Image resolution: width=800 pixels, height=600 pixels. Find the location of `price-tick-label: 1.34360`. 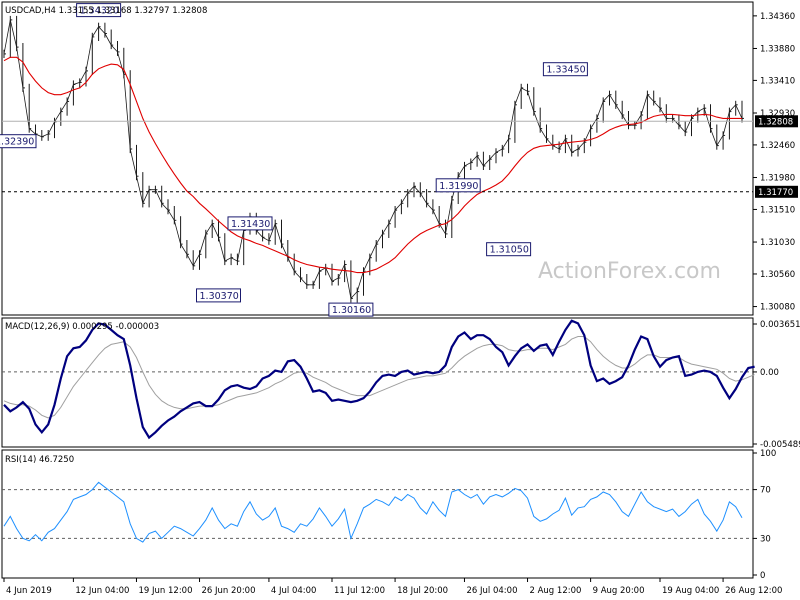

price-tick-label: 1.34360 is located at coordinates (777, 17).